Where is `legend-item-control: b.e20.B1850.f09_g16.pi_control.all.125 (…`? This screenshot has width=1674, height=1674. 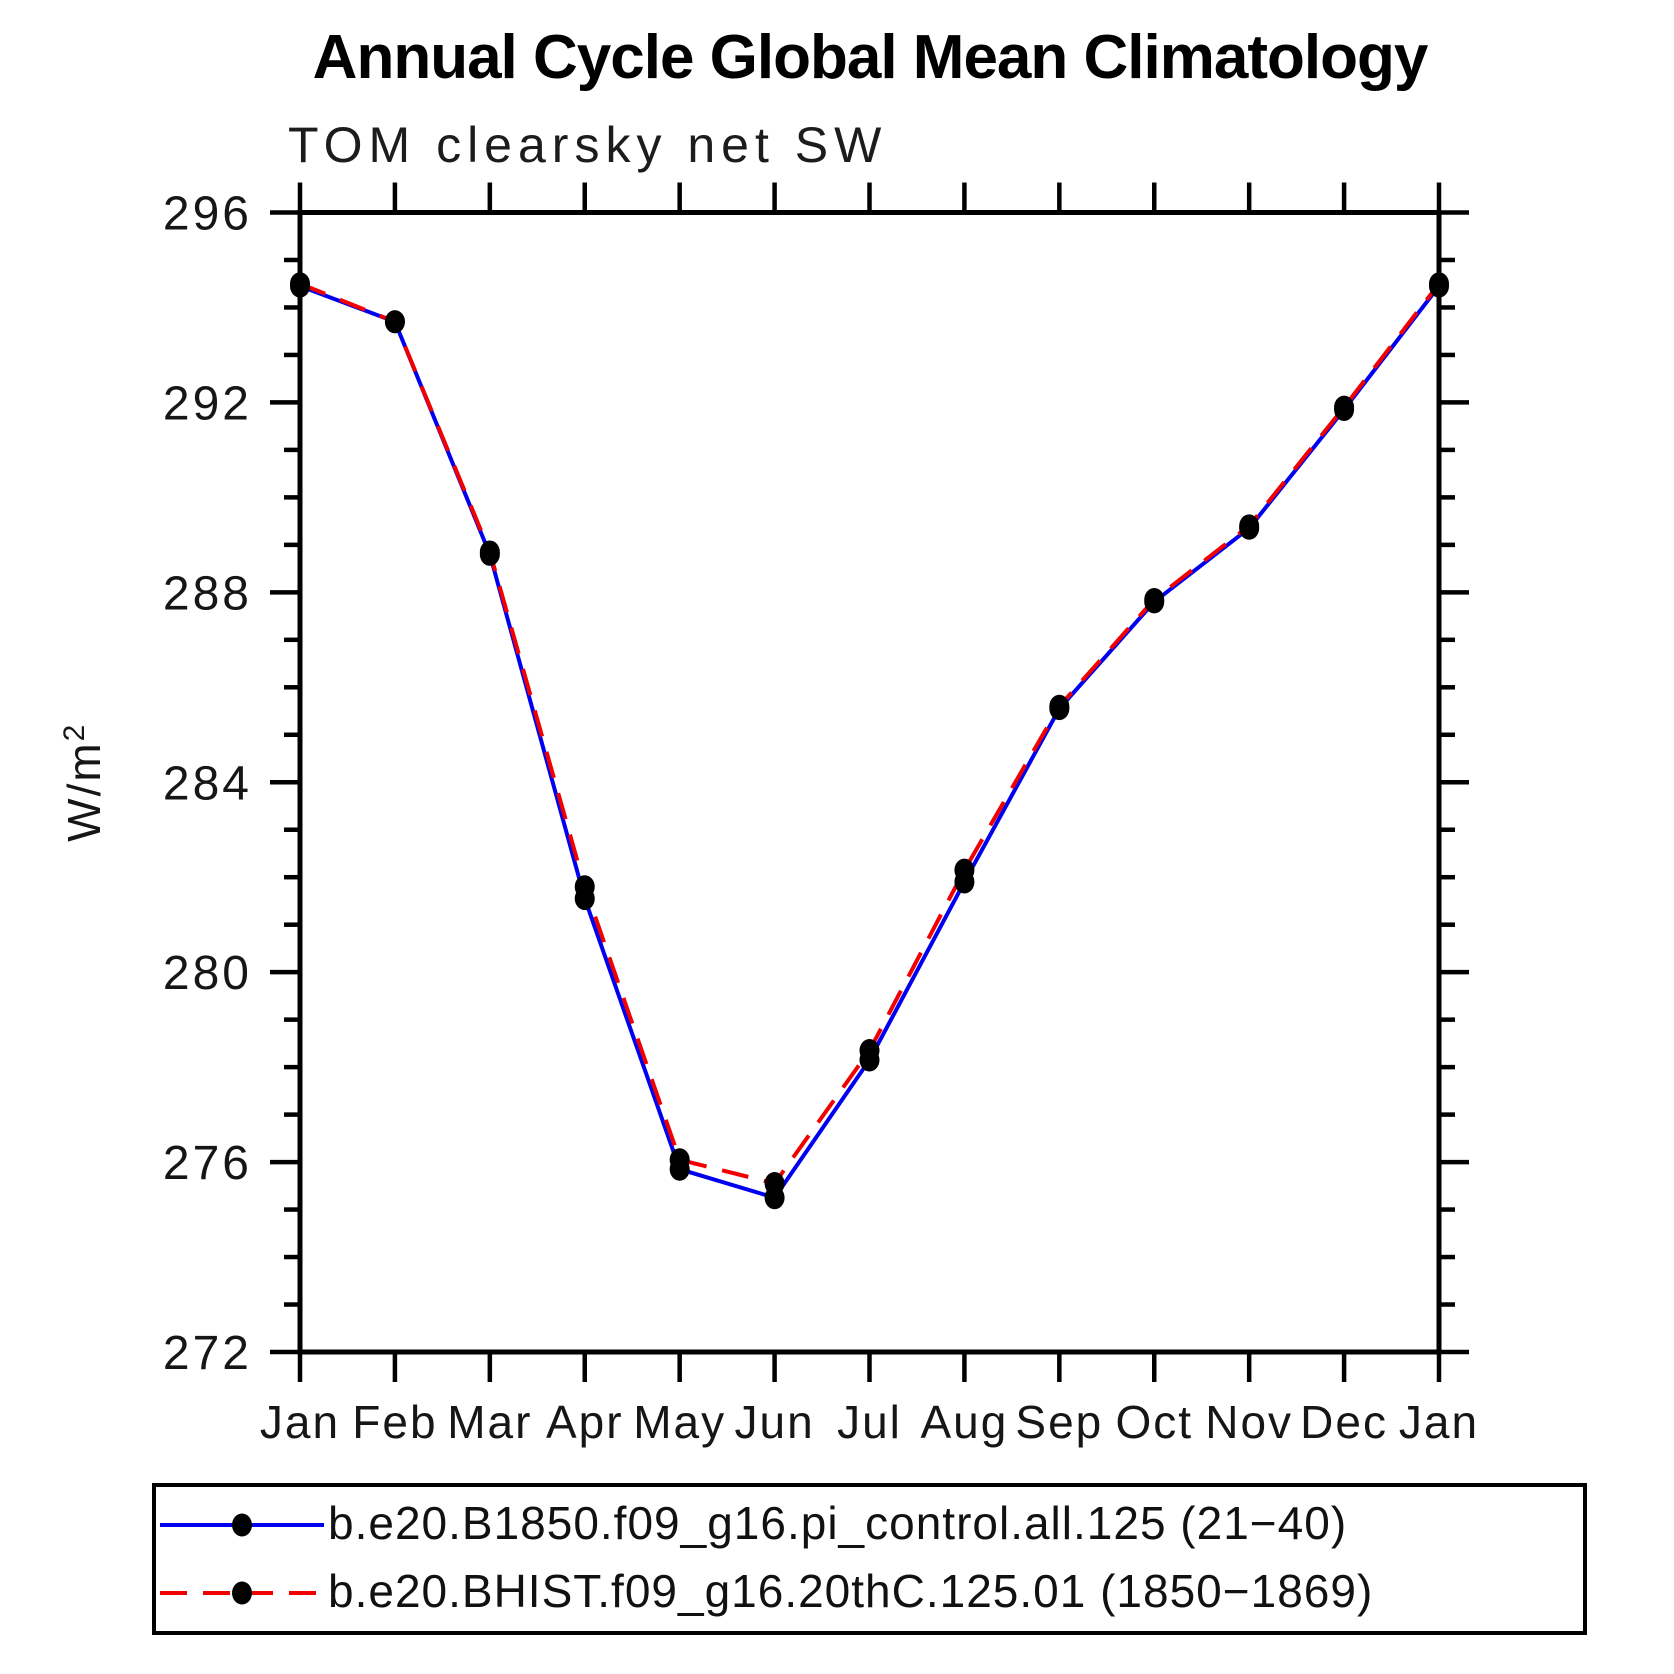
legend-item-control: b.e20.B1850.f09_g16.pi_control.all.125 (… is located at coordinates (869, 1525).